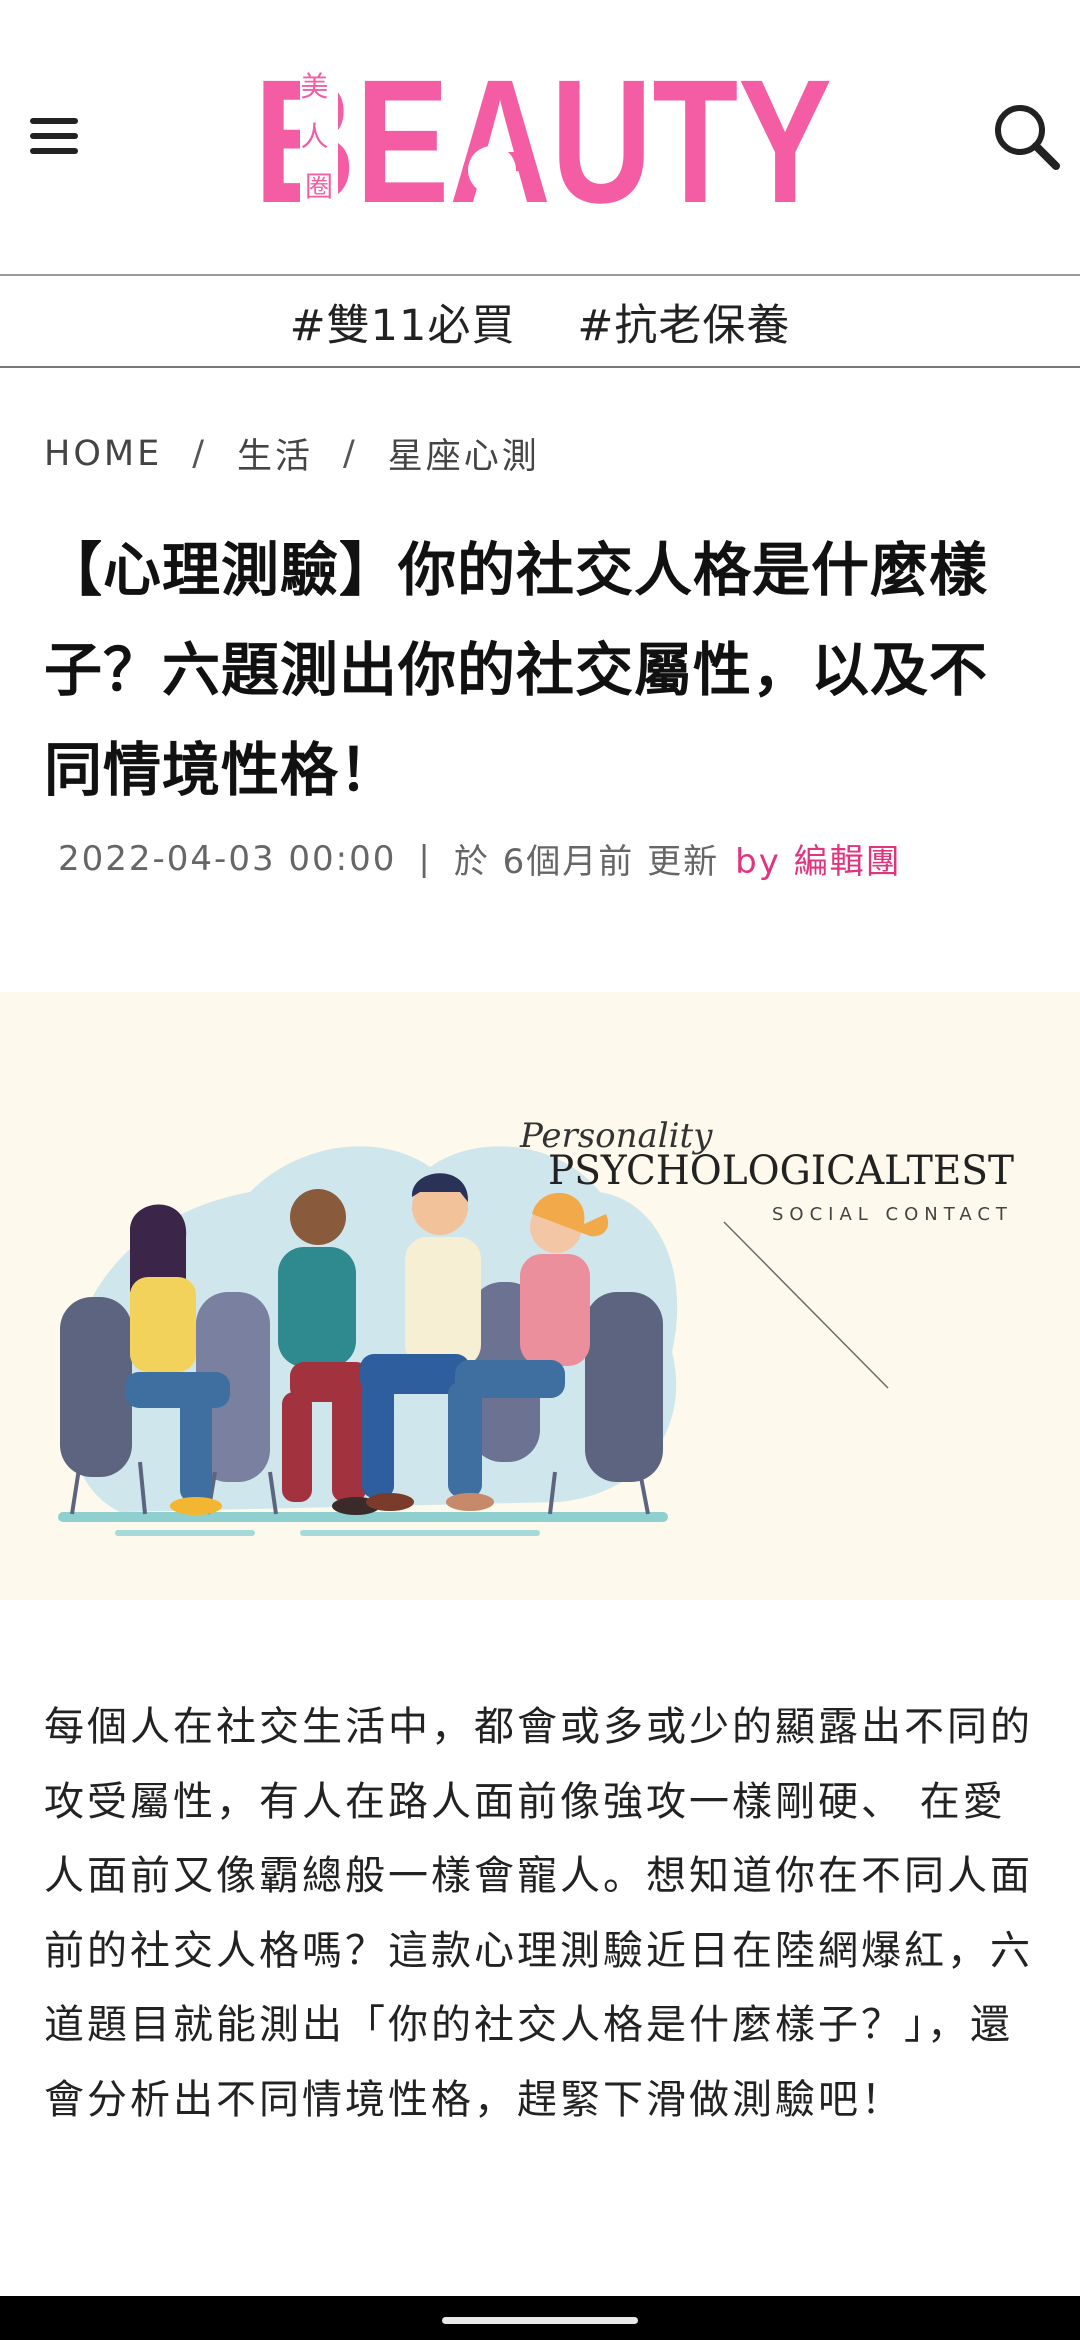 This screenshot has width=1080, height=2340. I want to click on beauty-logo: BEAUTY 美 人 圈, so click(544, 142).